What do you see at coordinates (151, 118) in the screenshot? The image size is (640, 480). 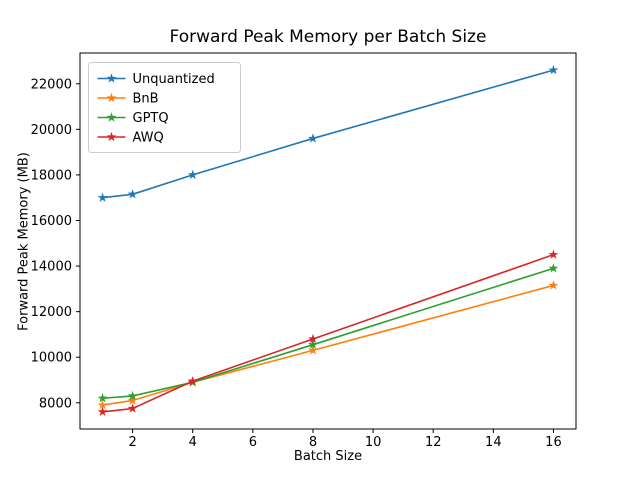 I see `legend-label: GPTQ` at bounding box center [151, 118].